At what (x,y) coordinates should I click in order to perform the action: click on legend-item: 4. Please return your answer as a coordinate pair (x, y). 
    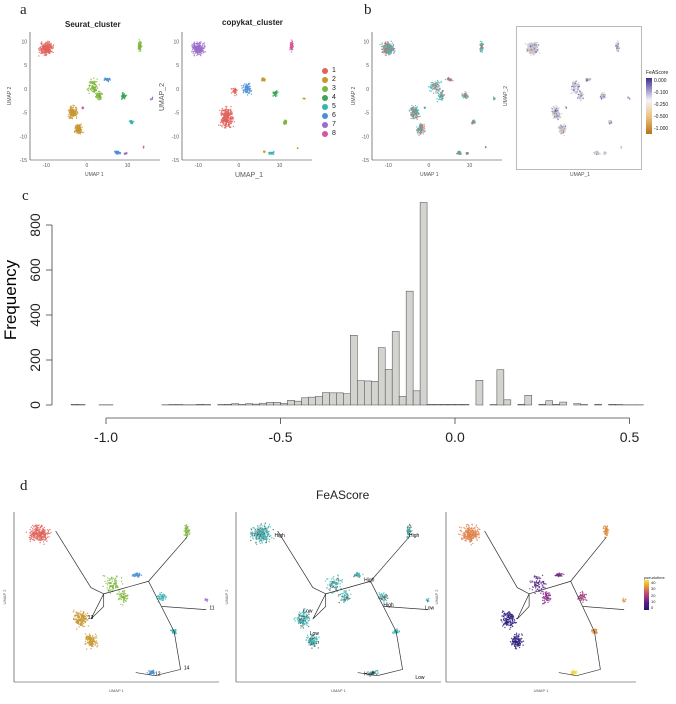
    Looking at the image, I should click on (329, 97).